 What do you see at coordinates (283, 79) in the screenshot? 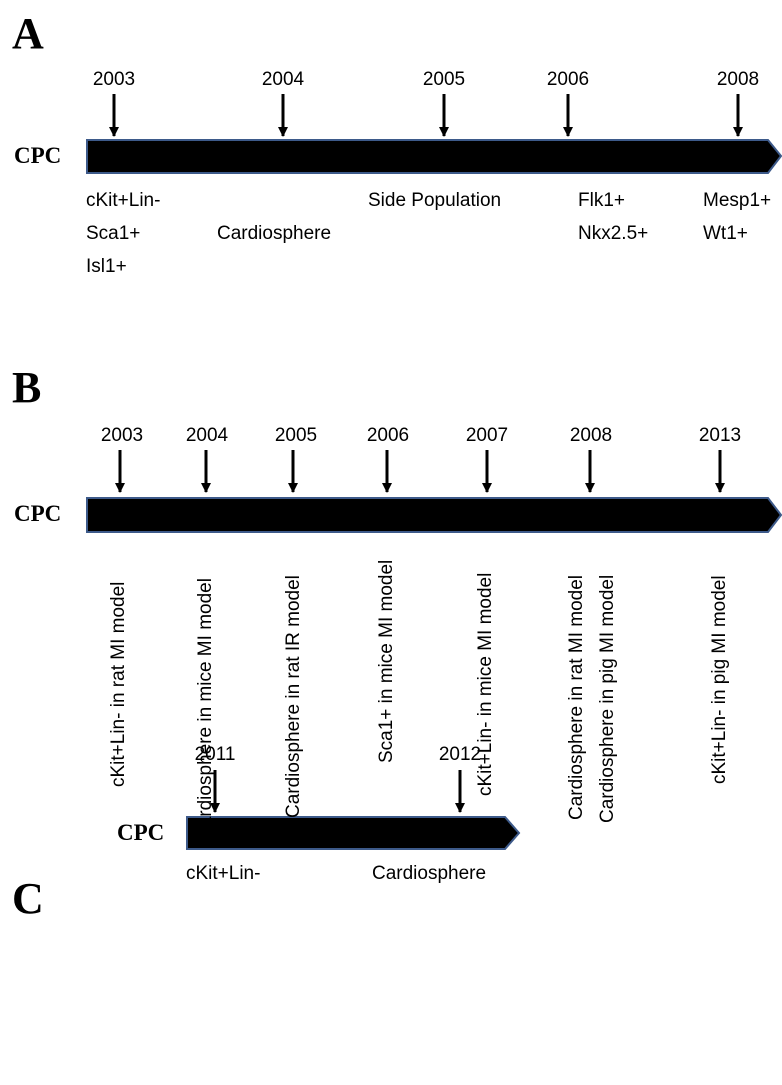
I see `year-a-2004: 2004` at bounding box center [283, 79].